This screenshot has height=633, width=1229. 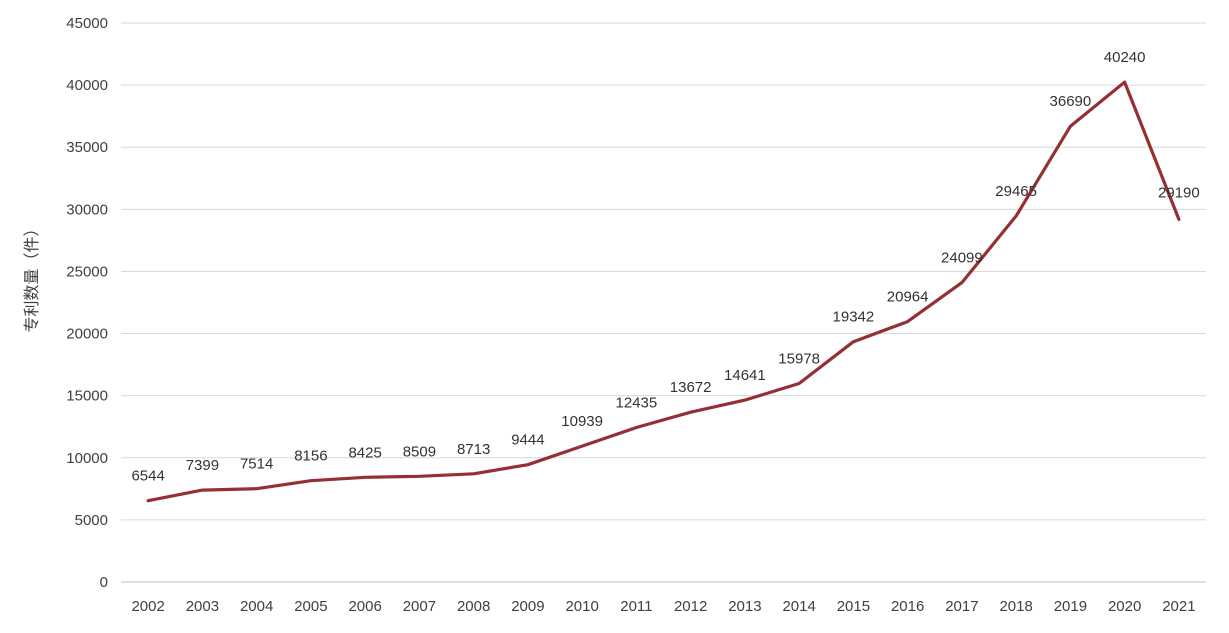 What do you see at coordinates (907, 606) in the screenshot?
I see `x-tick-label: 2016` at bounding box center [907, 606].